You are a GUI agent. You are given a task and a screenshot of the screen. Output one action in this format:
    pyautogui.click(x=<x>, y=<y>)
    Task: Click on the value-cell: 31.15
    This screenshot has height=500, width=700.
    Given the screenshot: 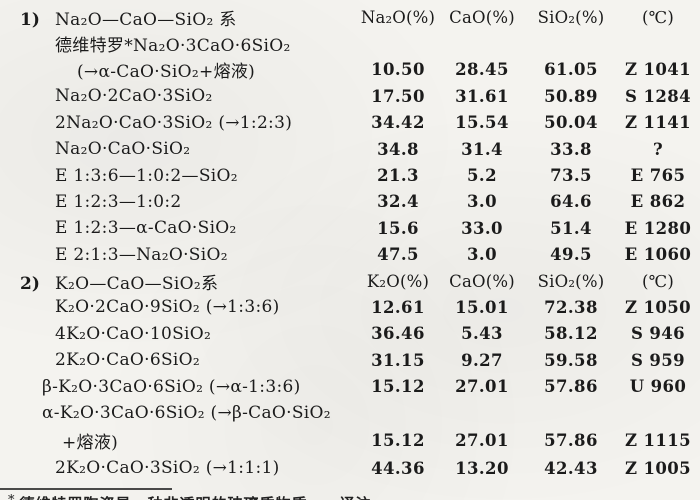 What is the action you would take?
    pyautogui.click(x=398, y=360)
    